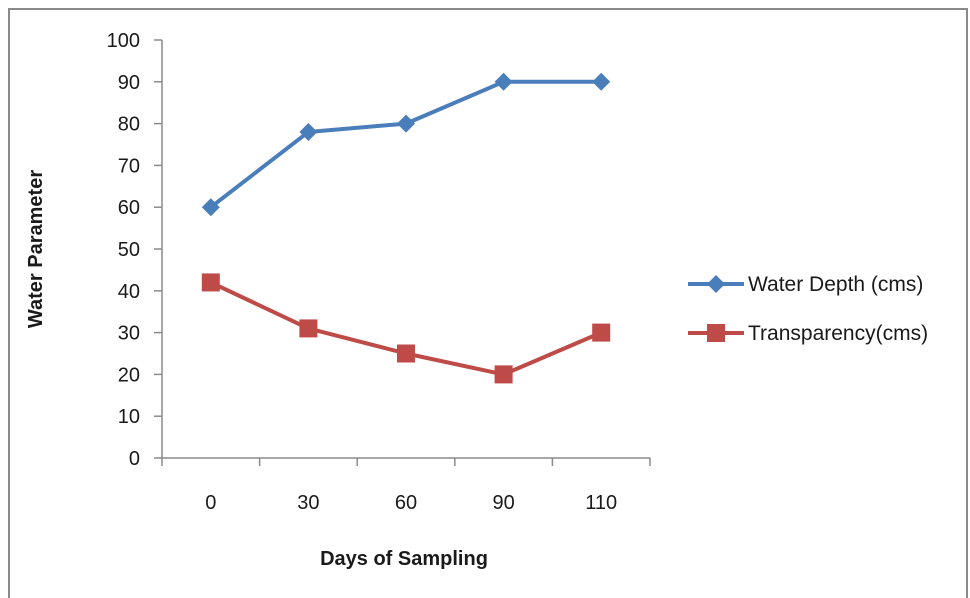  Describe the element at coordinates (129, 208) in the screenshot. I see `y-tick-label: 60` at that location.